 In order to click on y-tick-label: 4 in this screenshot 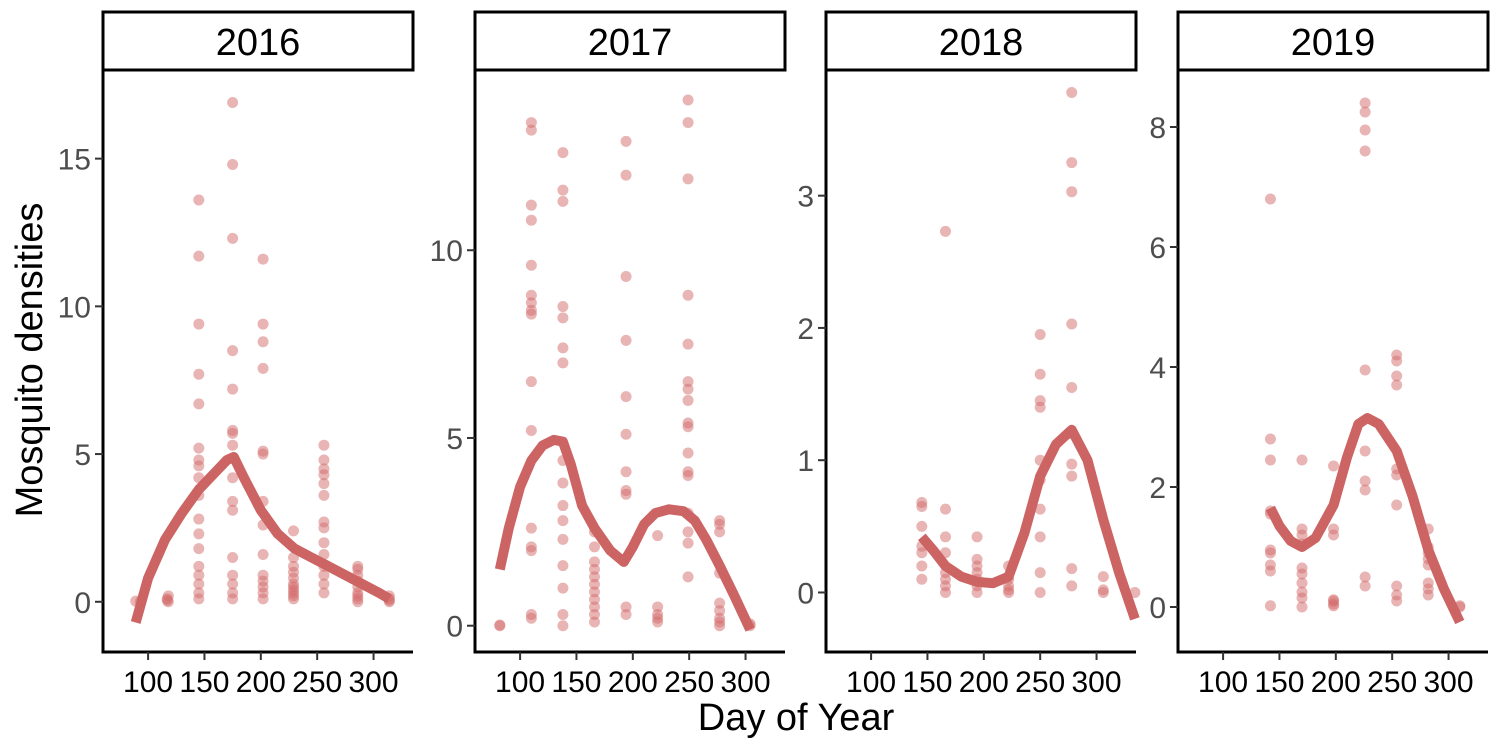, I will do `click(1157, 368)`.